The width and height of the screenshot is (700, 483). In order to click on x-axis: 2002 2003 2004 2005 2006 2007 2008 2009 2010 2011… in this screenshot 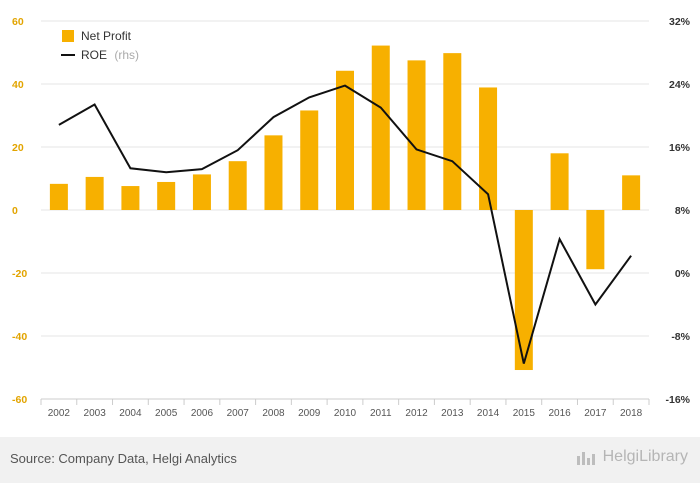, I will do `click(345, 408)`.